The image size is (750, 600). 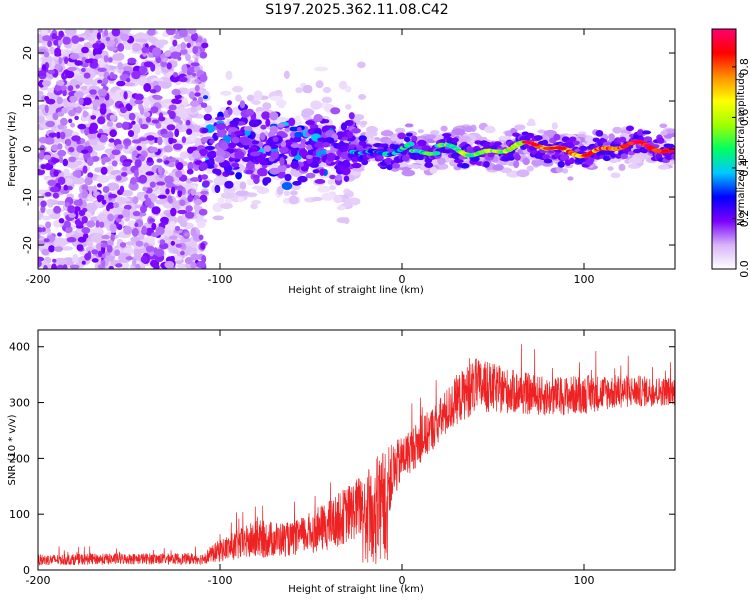 I want to click on x-tick-label: 0, so click(x=402, y=279).